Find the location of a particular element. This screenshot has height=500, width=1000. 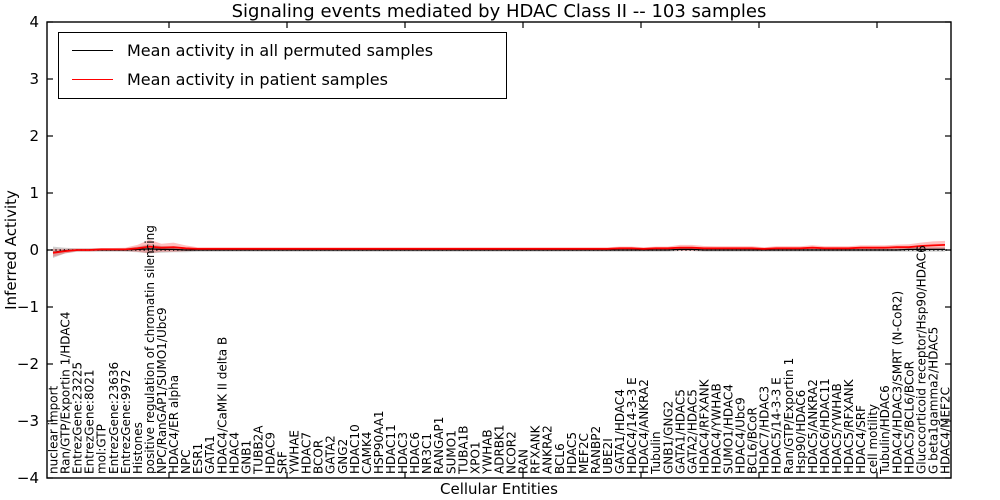

x-tick-label: XPO1 is located at coordinates (475, 457).